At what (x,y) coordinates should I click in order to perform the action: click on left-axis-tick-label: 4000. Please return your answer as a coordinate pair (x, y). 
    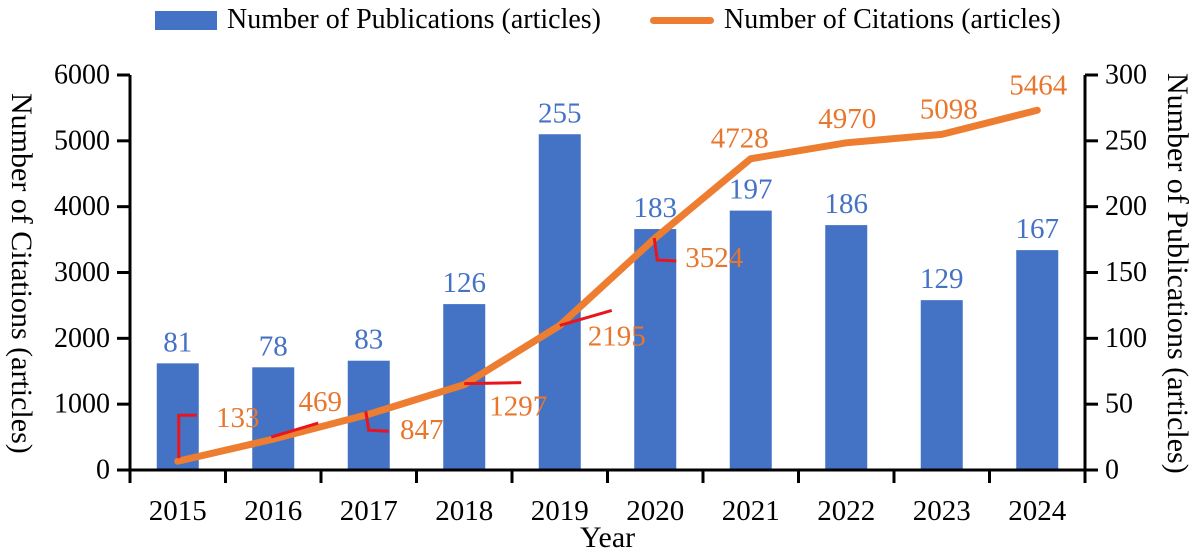
    Looking at the image, I should click on (82, 206).